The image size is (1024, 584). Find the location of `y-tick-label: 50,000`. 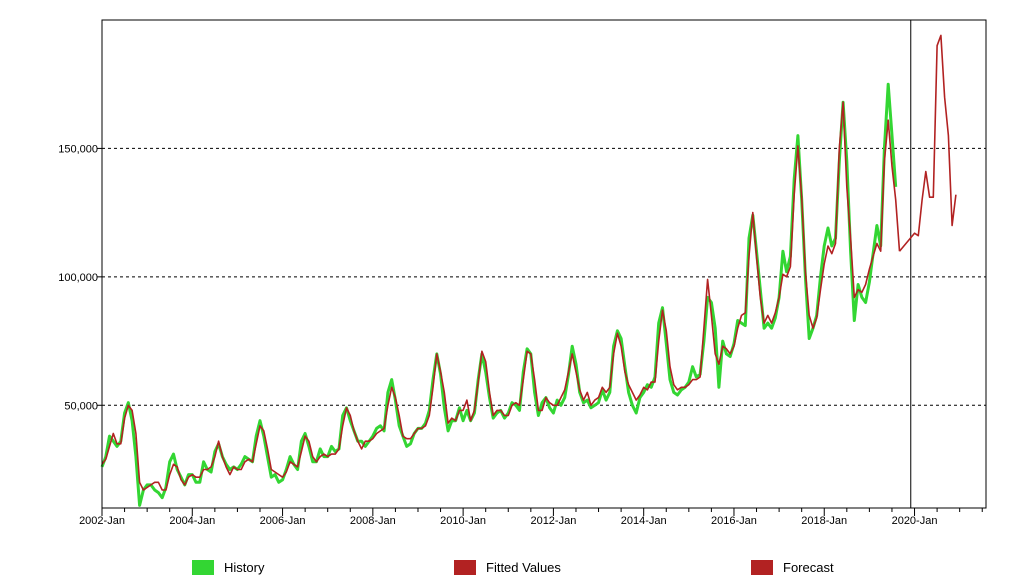

y-tick-label: 50,000 is located at coordinates (81, 406).